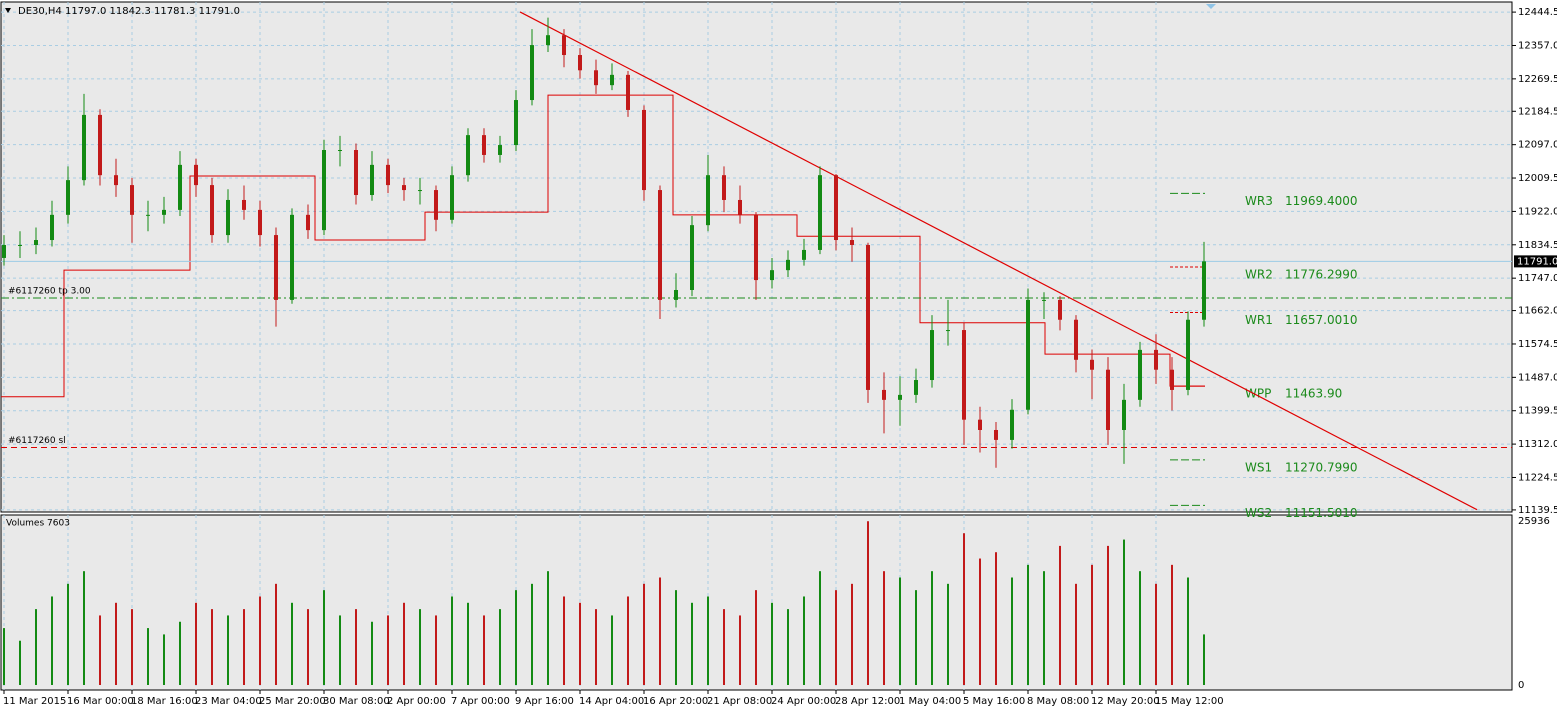  I want to click on x-tick-label: 2 Apr 00:00, so click(416, 701).